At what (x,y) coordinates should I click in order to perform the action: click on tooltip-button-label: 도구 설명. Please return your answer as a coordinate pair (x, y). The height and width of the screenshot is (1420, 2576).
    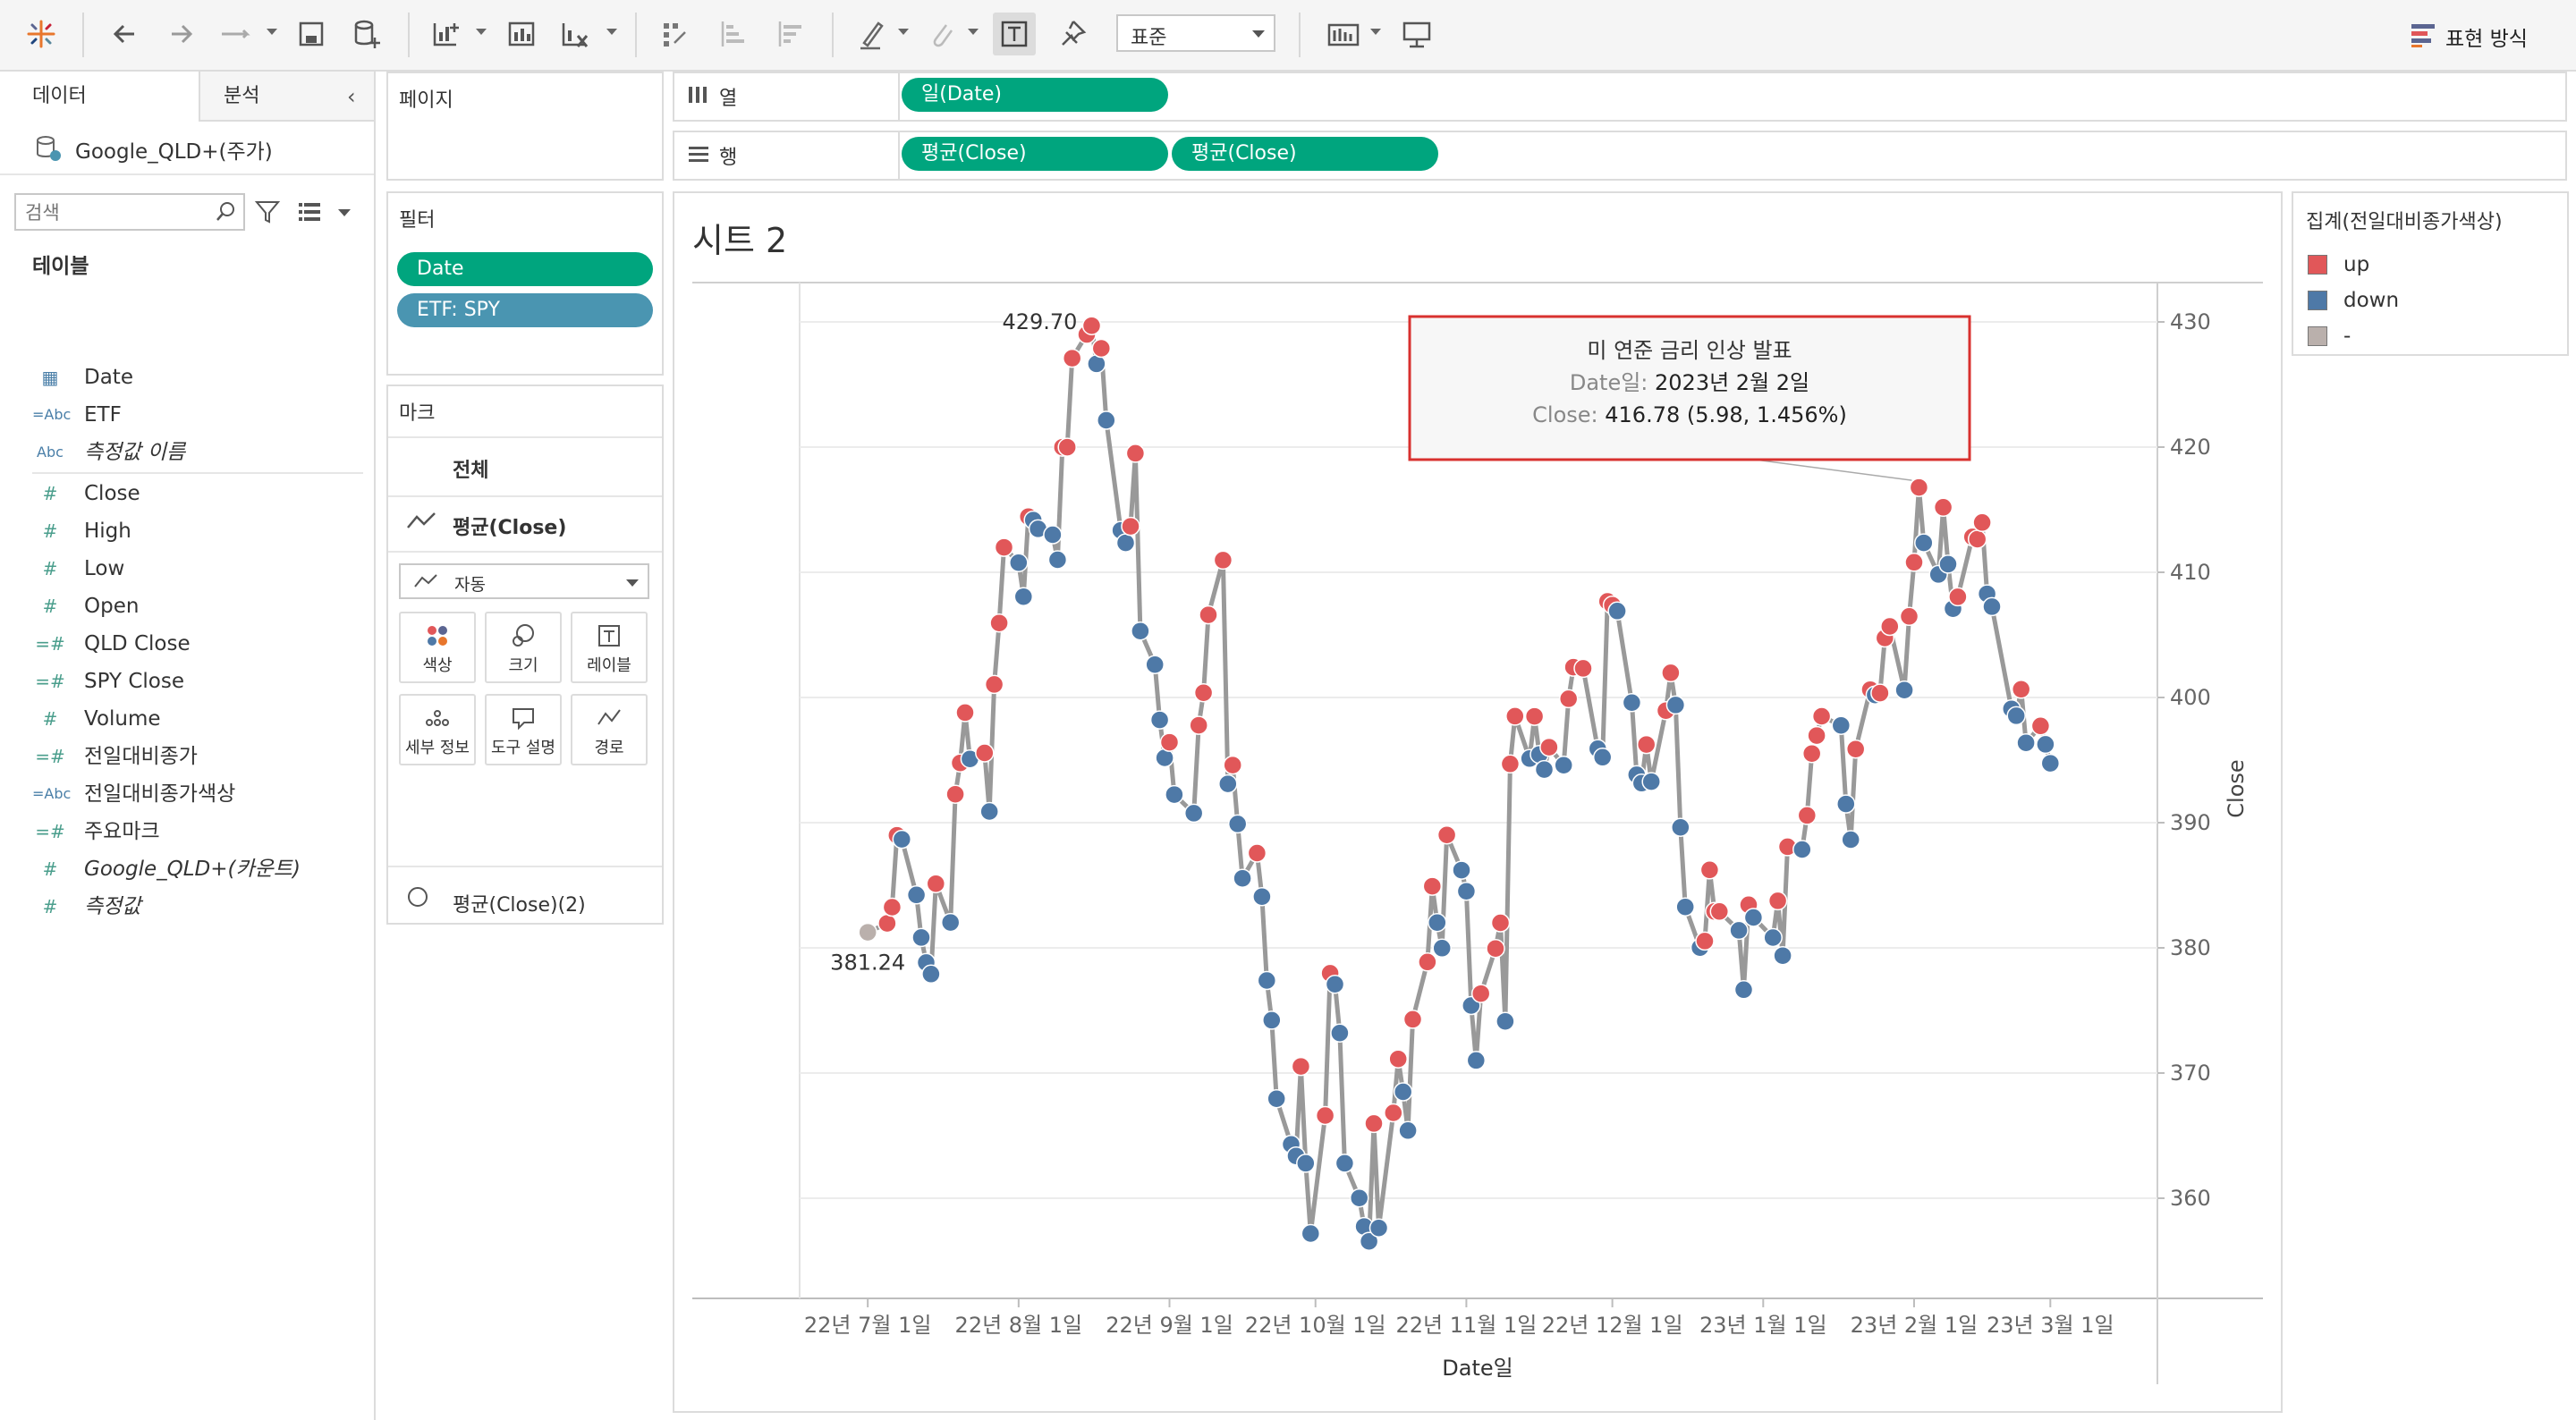
    Looking at the image, I should click on (523, 748).